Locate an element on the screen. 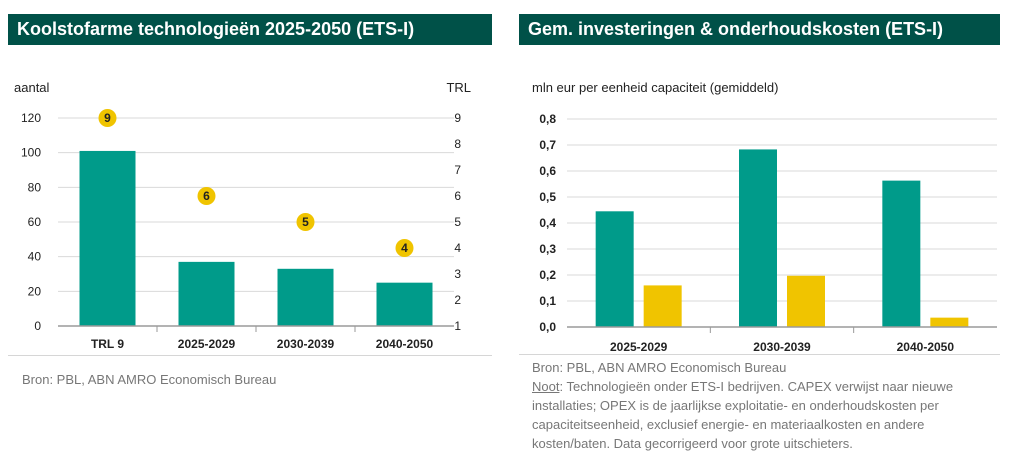  y2-tick-label: 3 is located at coordinates (457, 274).